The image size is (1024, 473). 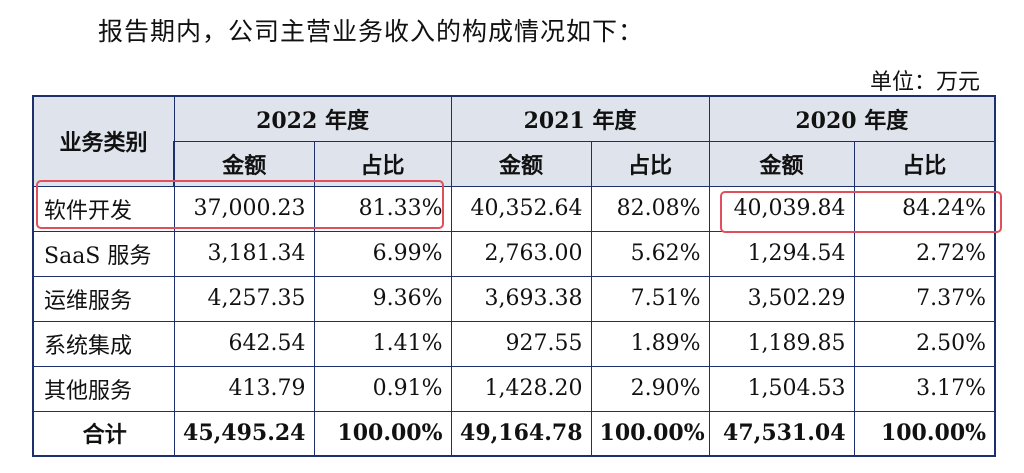 I want to click on year-header-2020: 2020 年度, so click(x=852, y=118).